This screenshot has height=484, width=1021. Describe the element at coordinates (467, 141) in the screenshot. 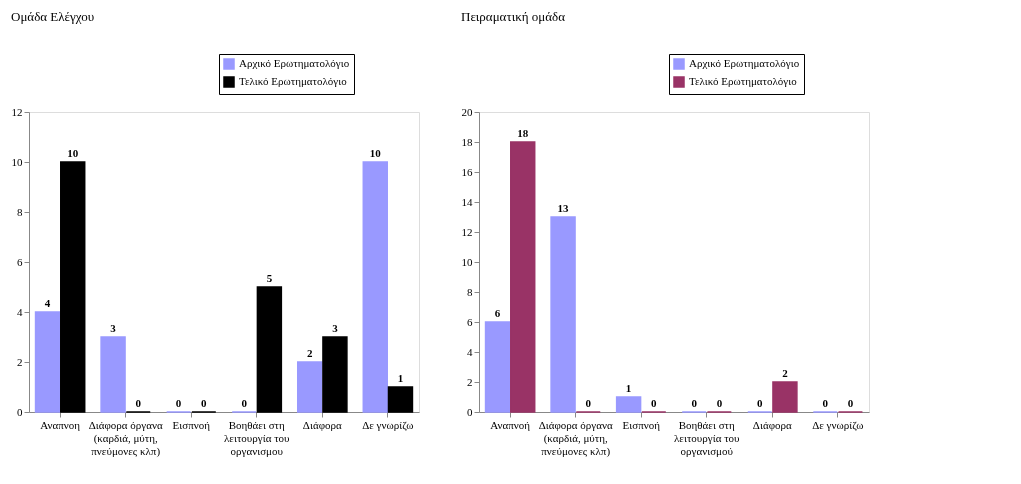

I see `y-tick-label: 18` at that location.